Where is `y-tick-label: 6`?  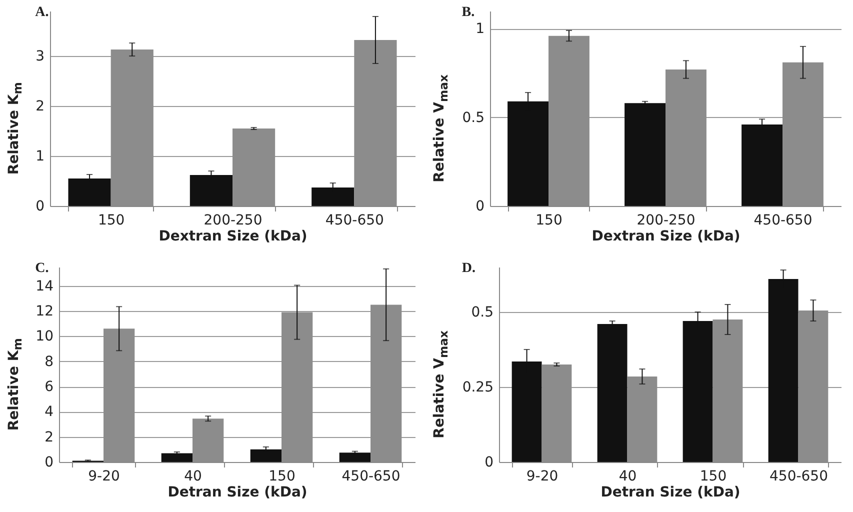
y-tick-label: 6 is located at coordinates (49, 387).